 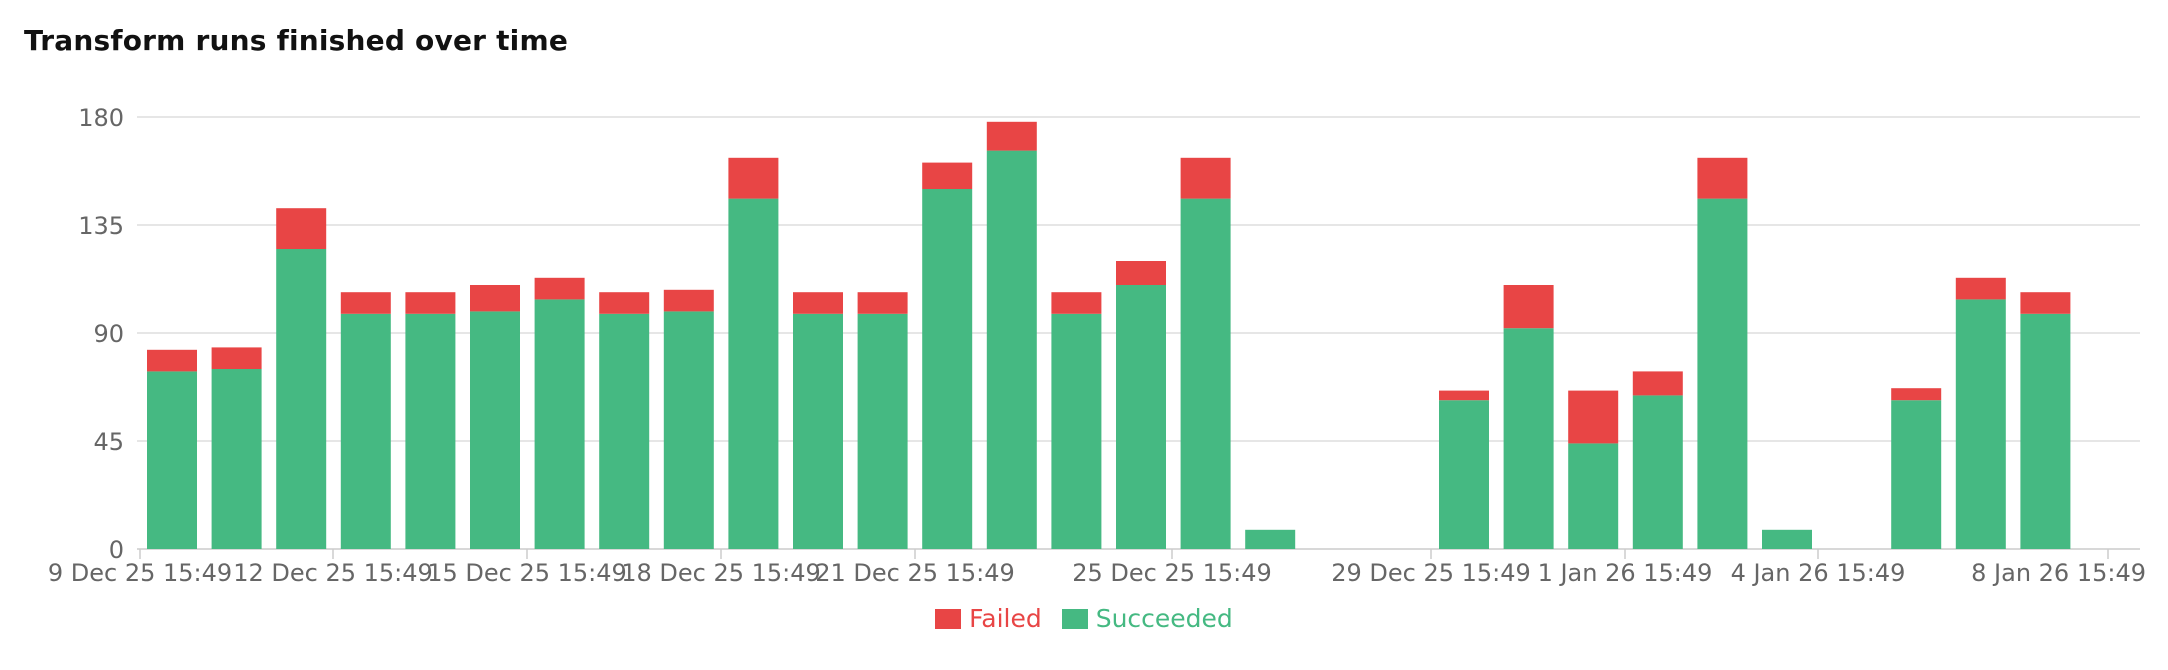 I want to click on x-tick-label: 12 Dec 25 15:49, so click(x=333, y=573).